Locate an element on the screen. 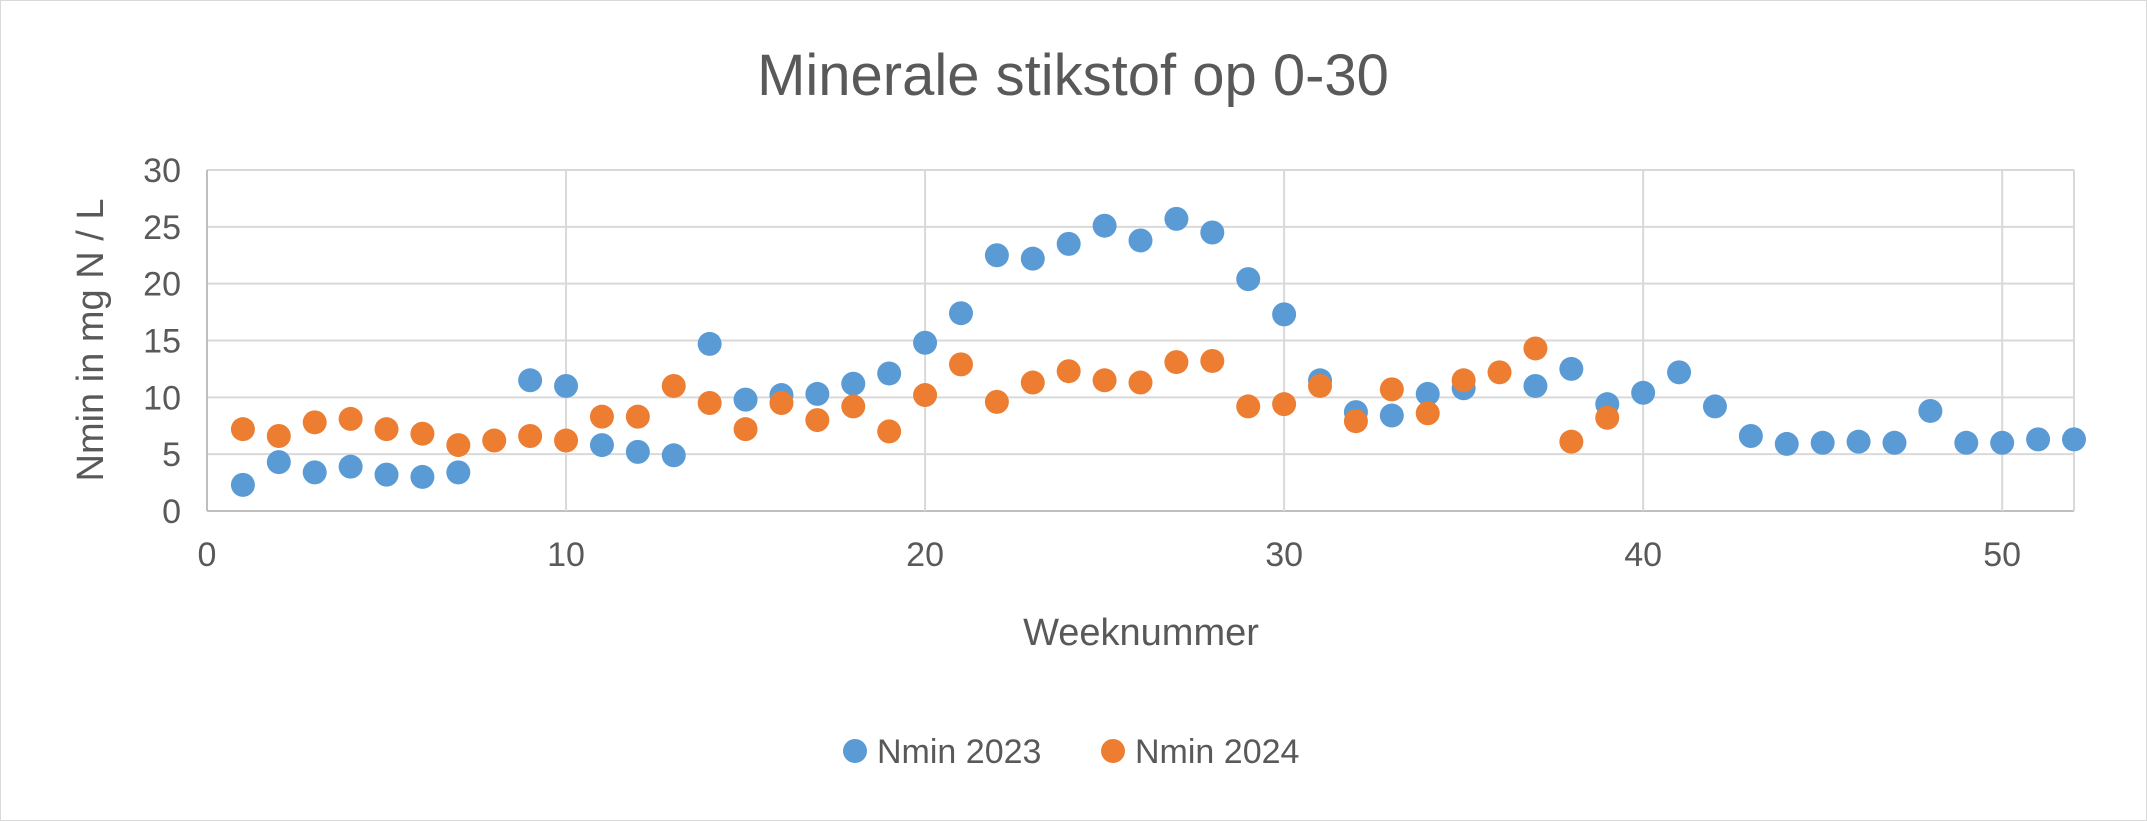 The height and width of the screenshot is (821, 2147). x-tick-label: 50 is located at coordinates (2002, 555).